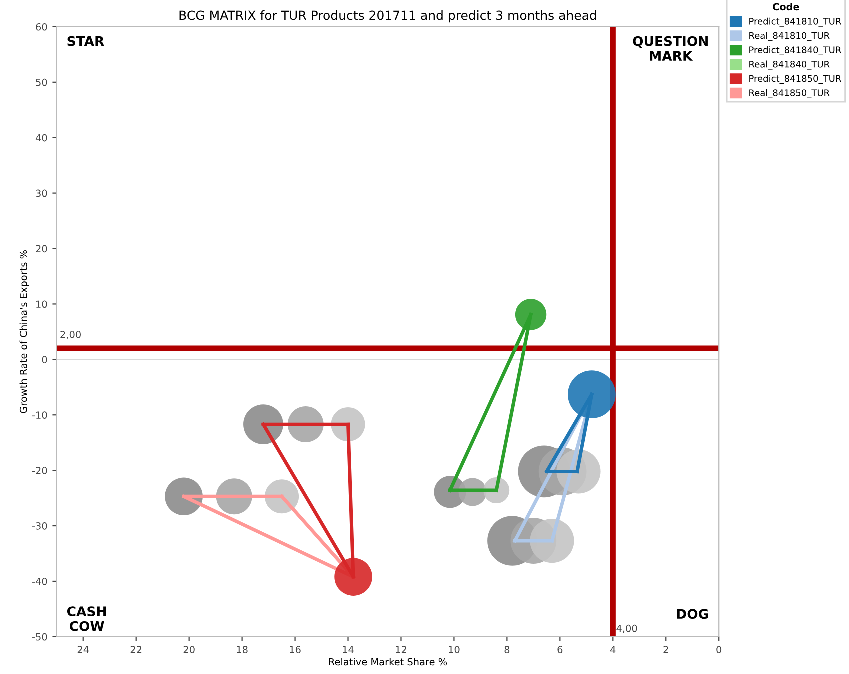  Describe the element at coordinates (613, 650) in the screenshot. I see `x-tick-label: 4` at that location.